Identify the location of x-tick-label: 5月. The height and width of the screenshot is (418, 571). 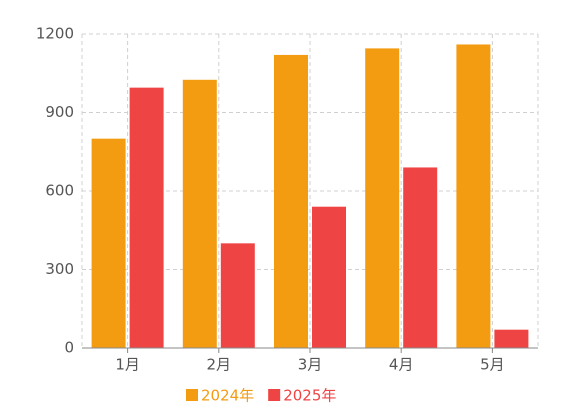
(492, 365).